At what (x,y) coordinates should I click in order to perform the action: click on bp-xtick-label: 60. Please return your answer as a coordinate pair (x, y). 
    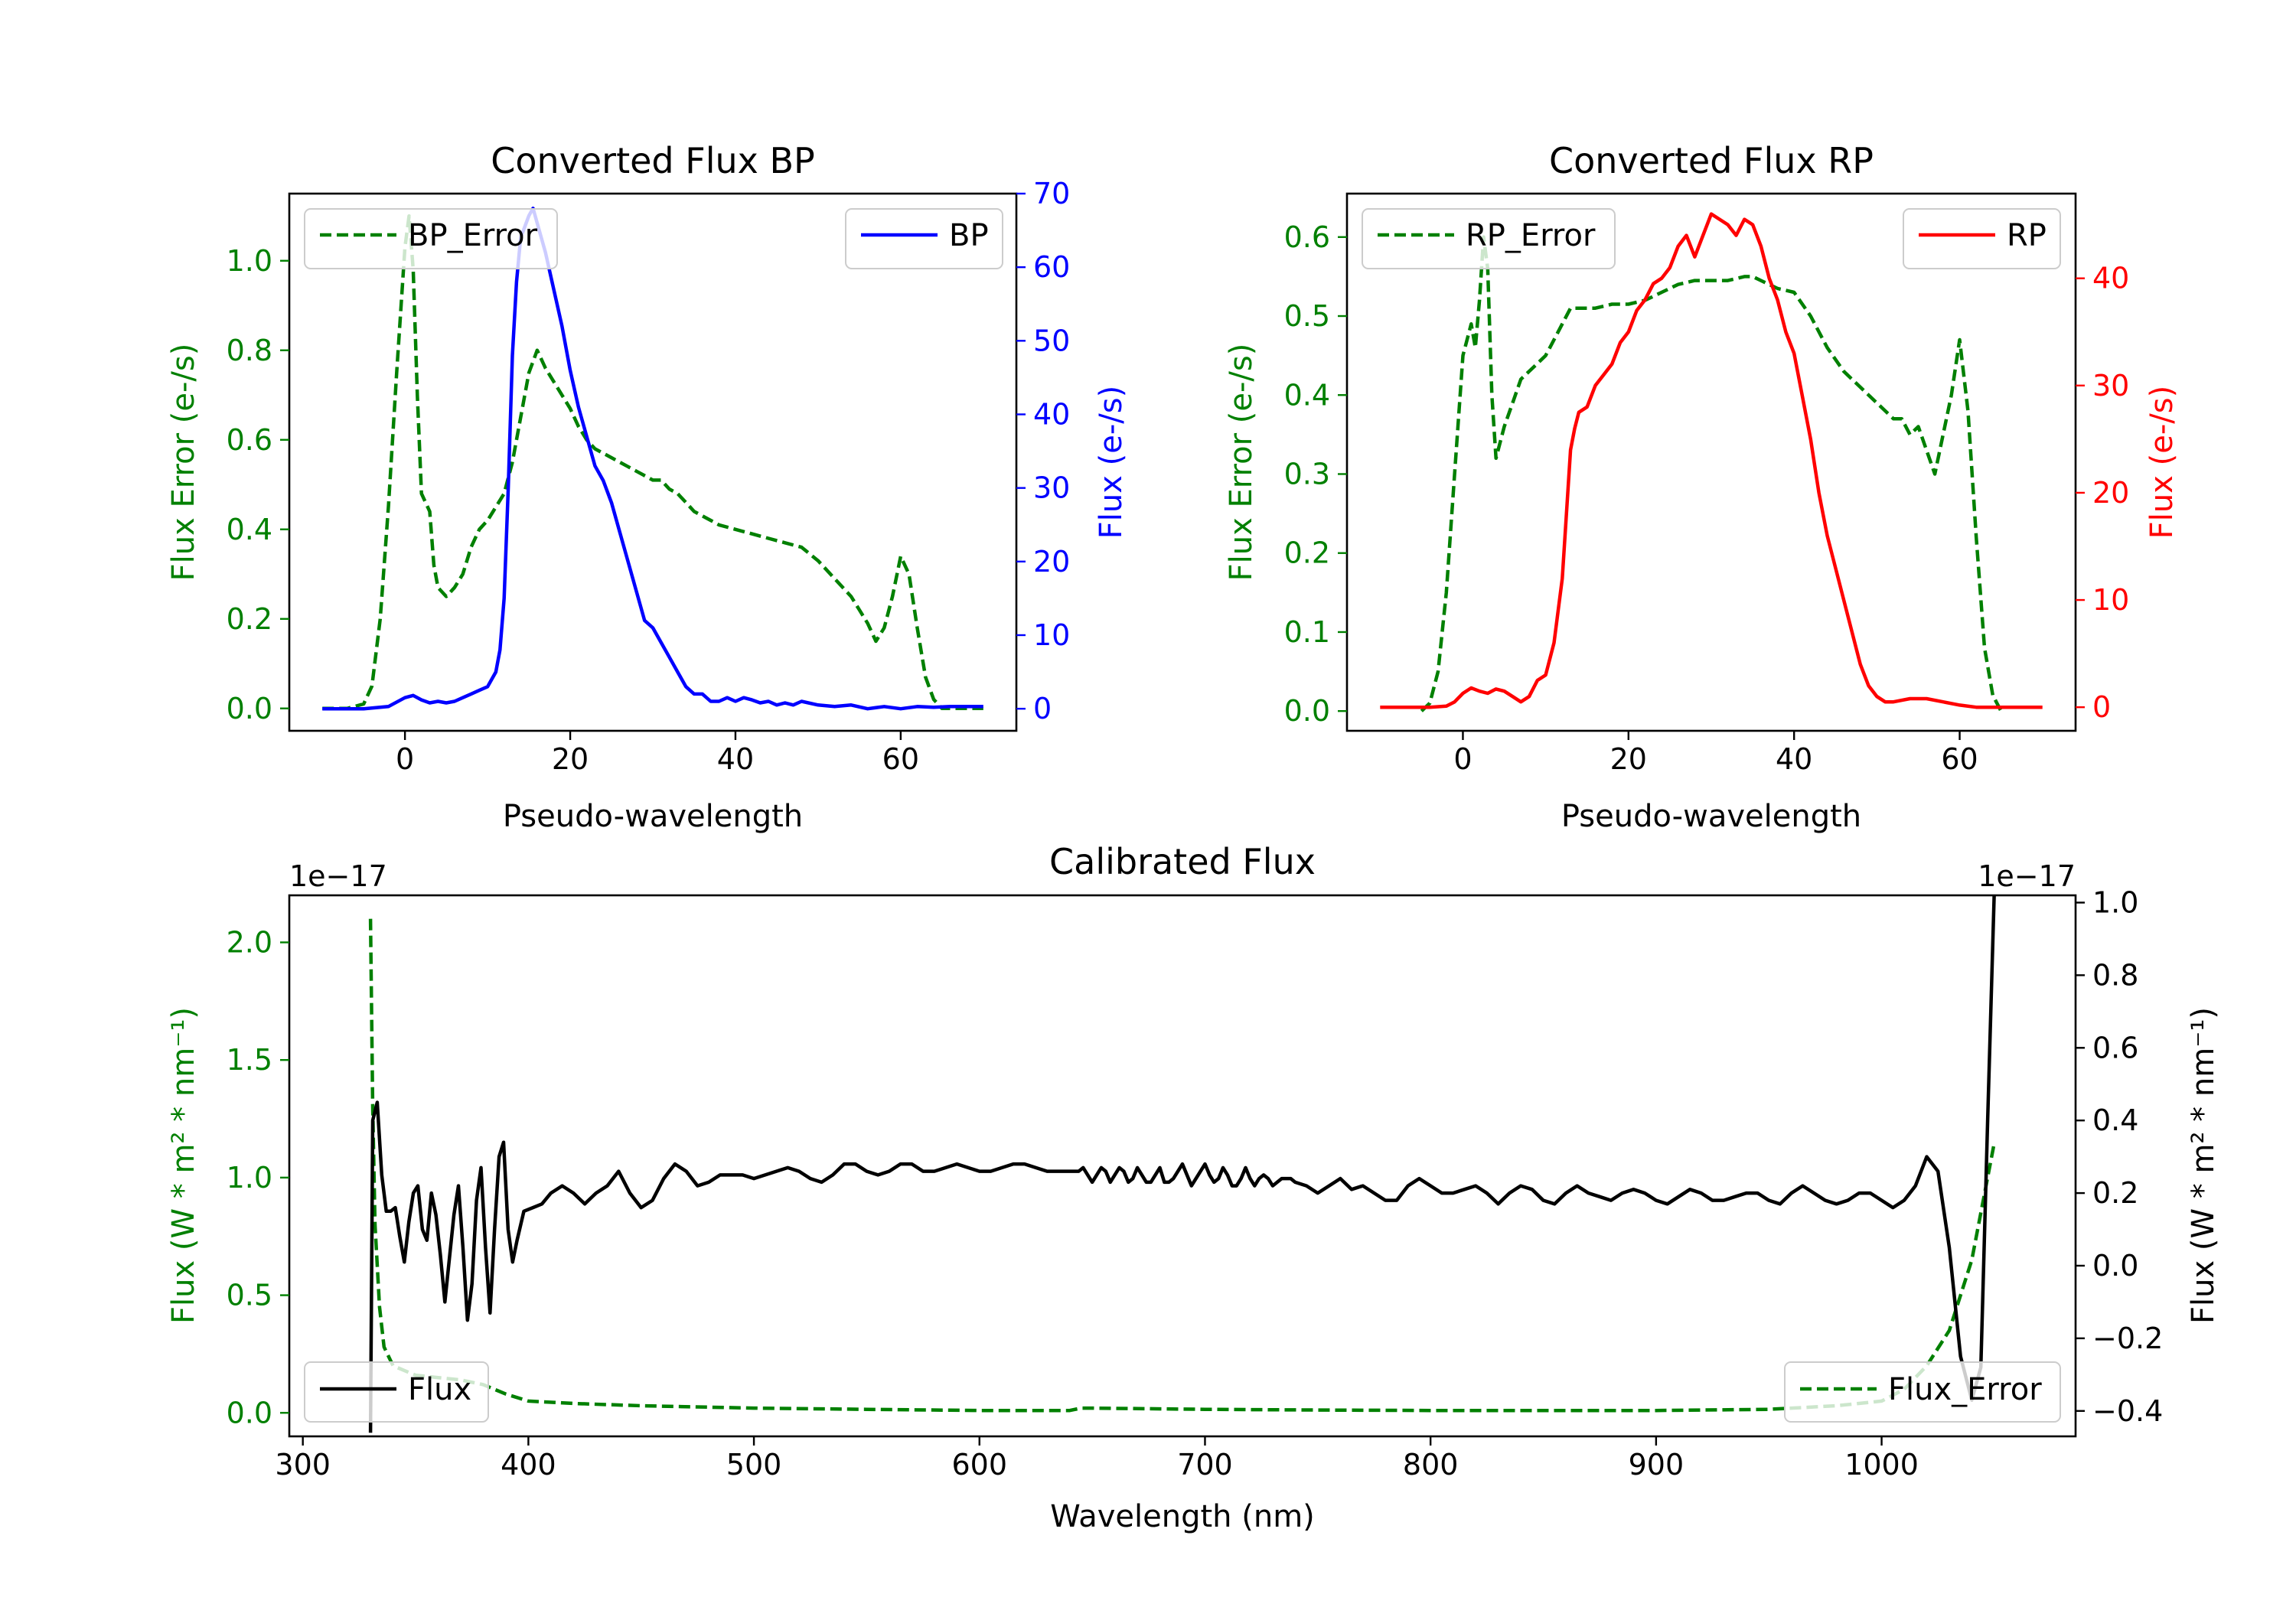
    Looking at the image, I should click on (900, 759).